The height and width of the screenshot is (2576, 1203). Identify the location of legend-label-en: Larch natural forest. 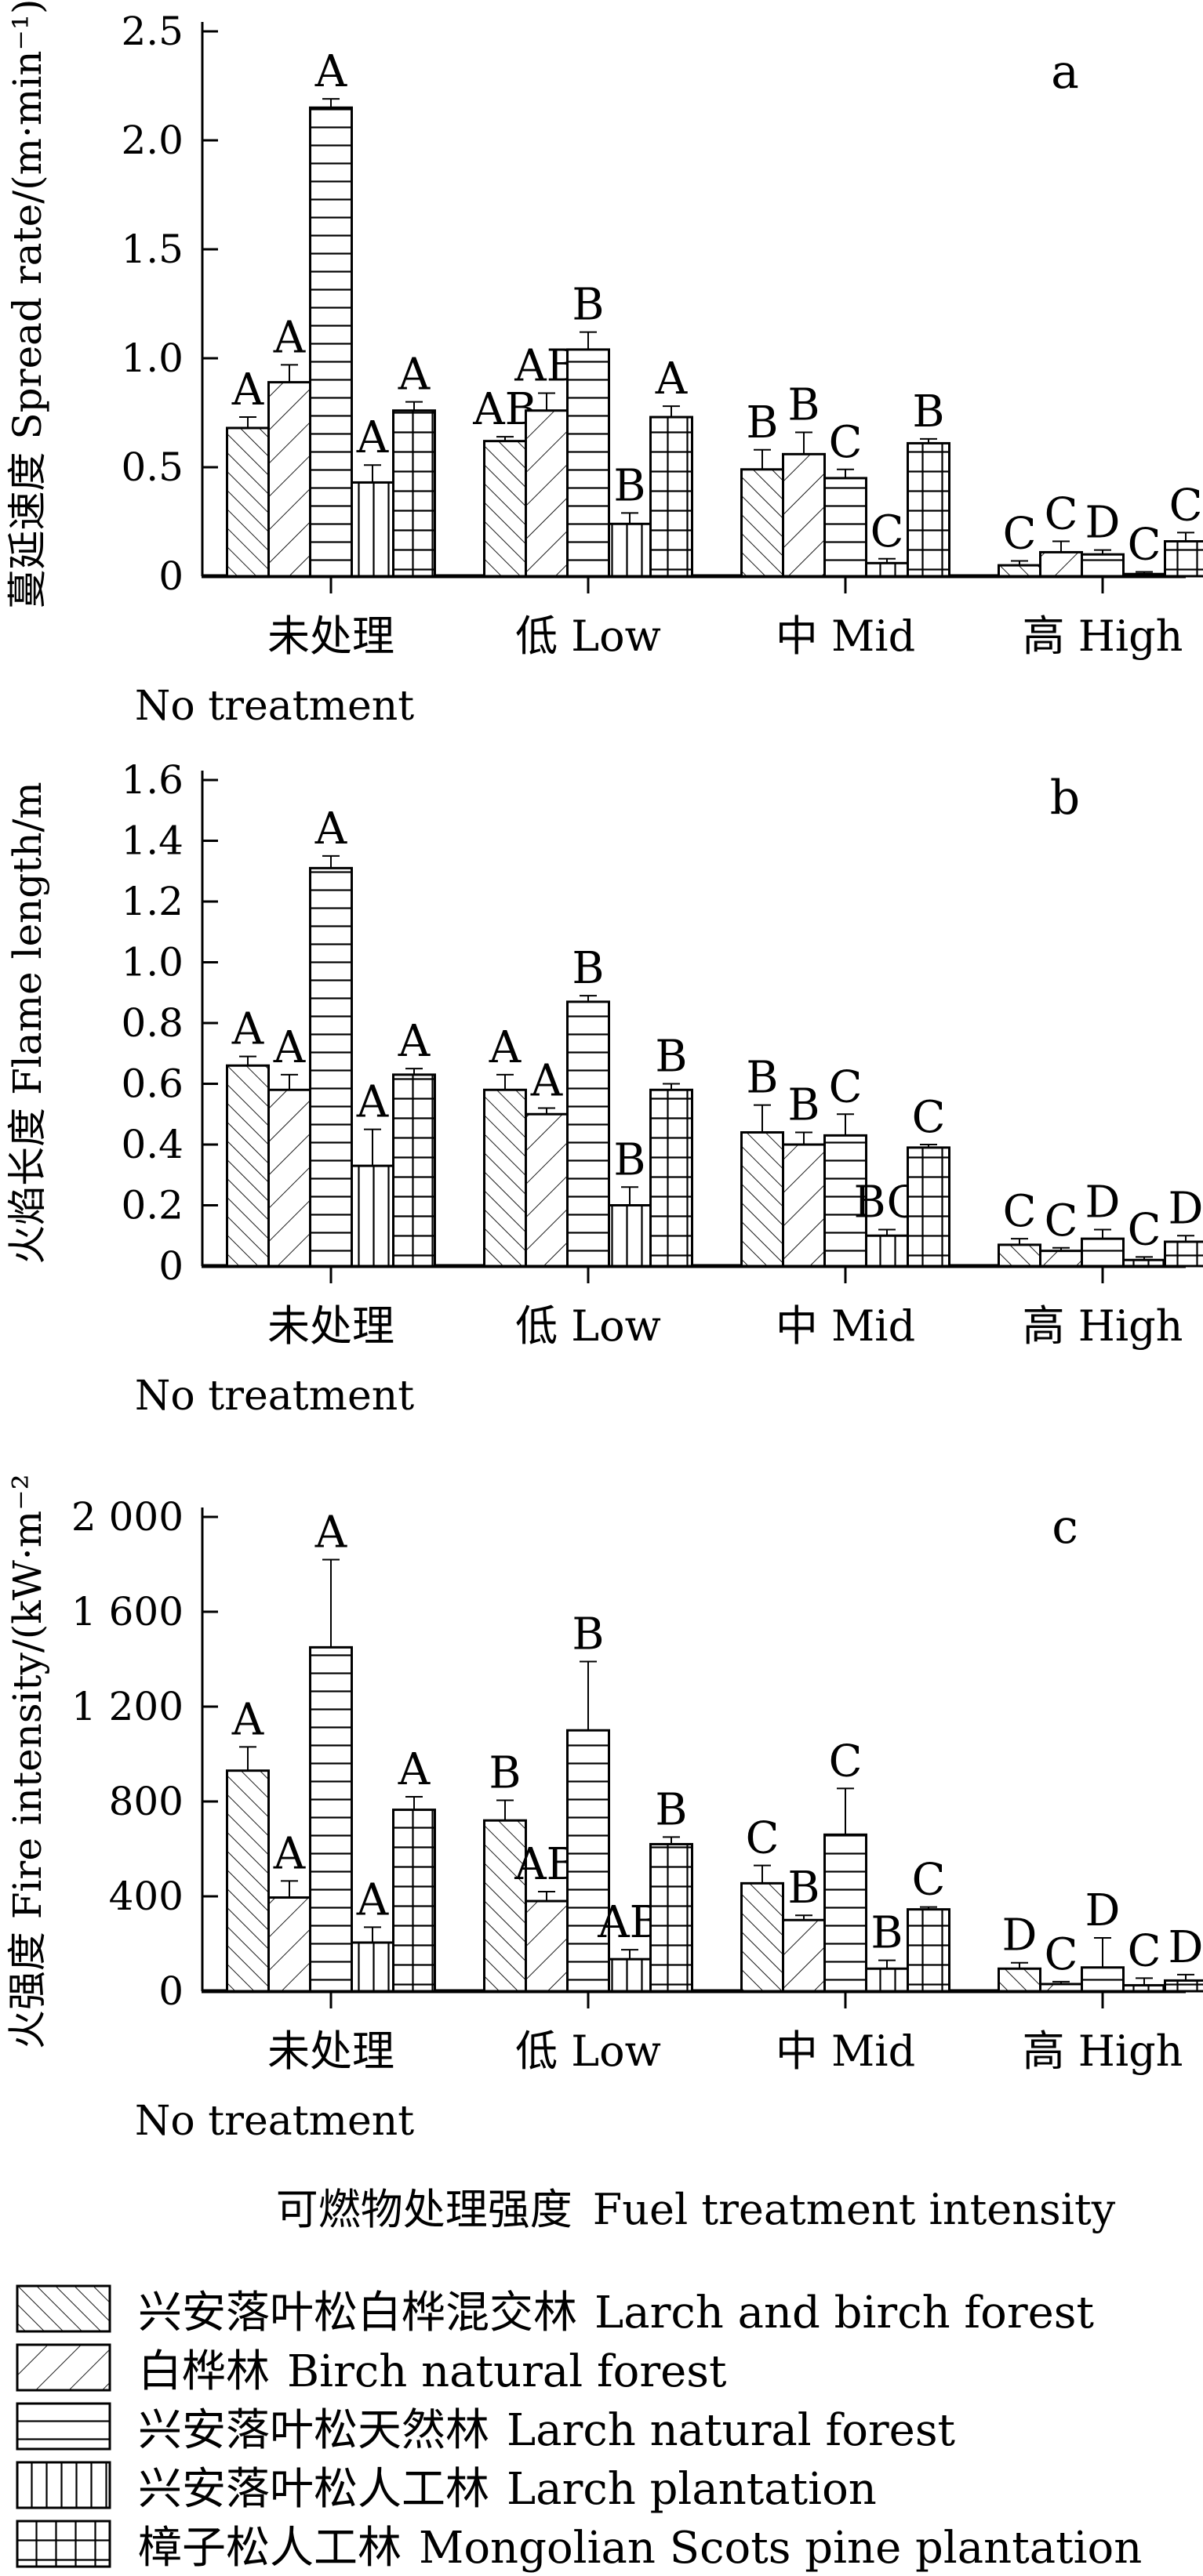
(731, 2431).